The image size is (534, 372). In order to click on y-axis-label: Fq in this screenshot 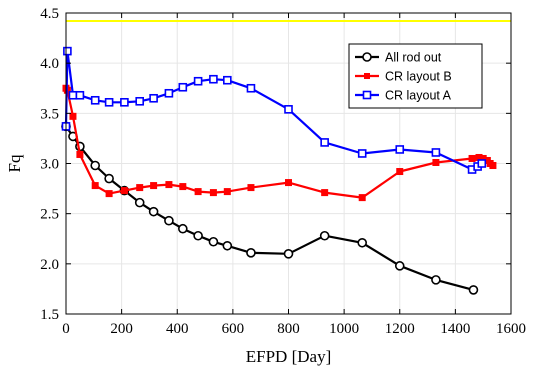, I will do `click(14, 163)`.